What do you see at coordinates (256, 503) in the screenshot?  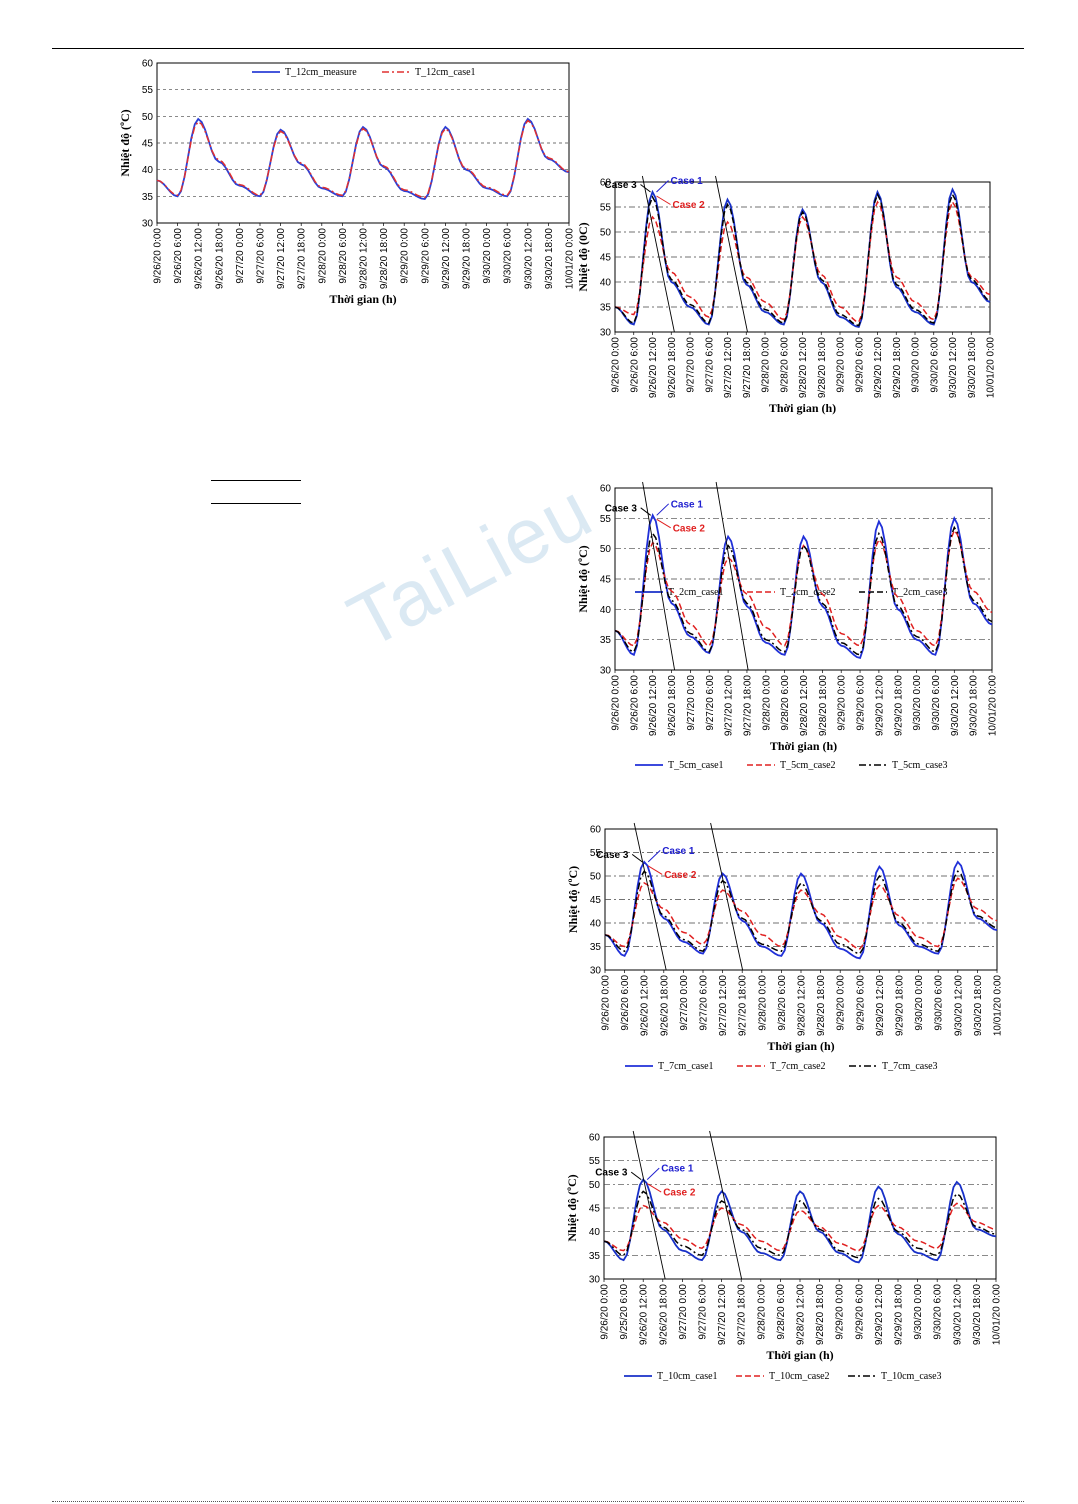 I see `blank-line` at bounding box center [256, 503].